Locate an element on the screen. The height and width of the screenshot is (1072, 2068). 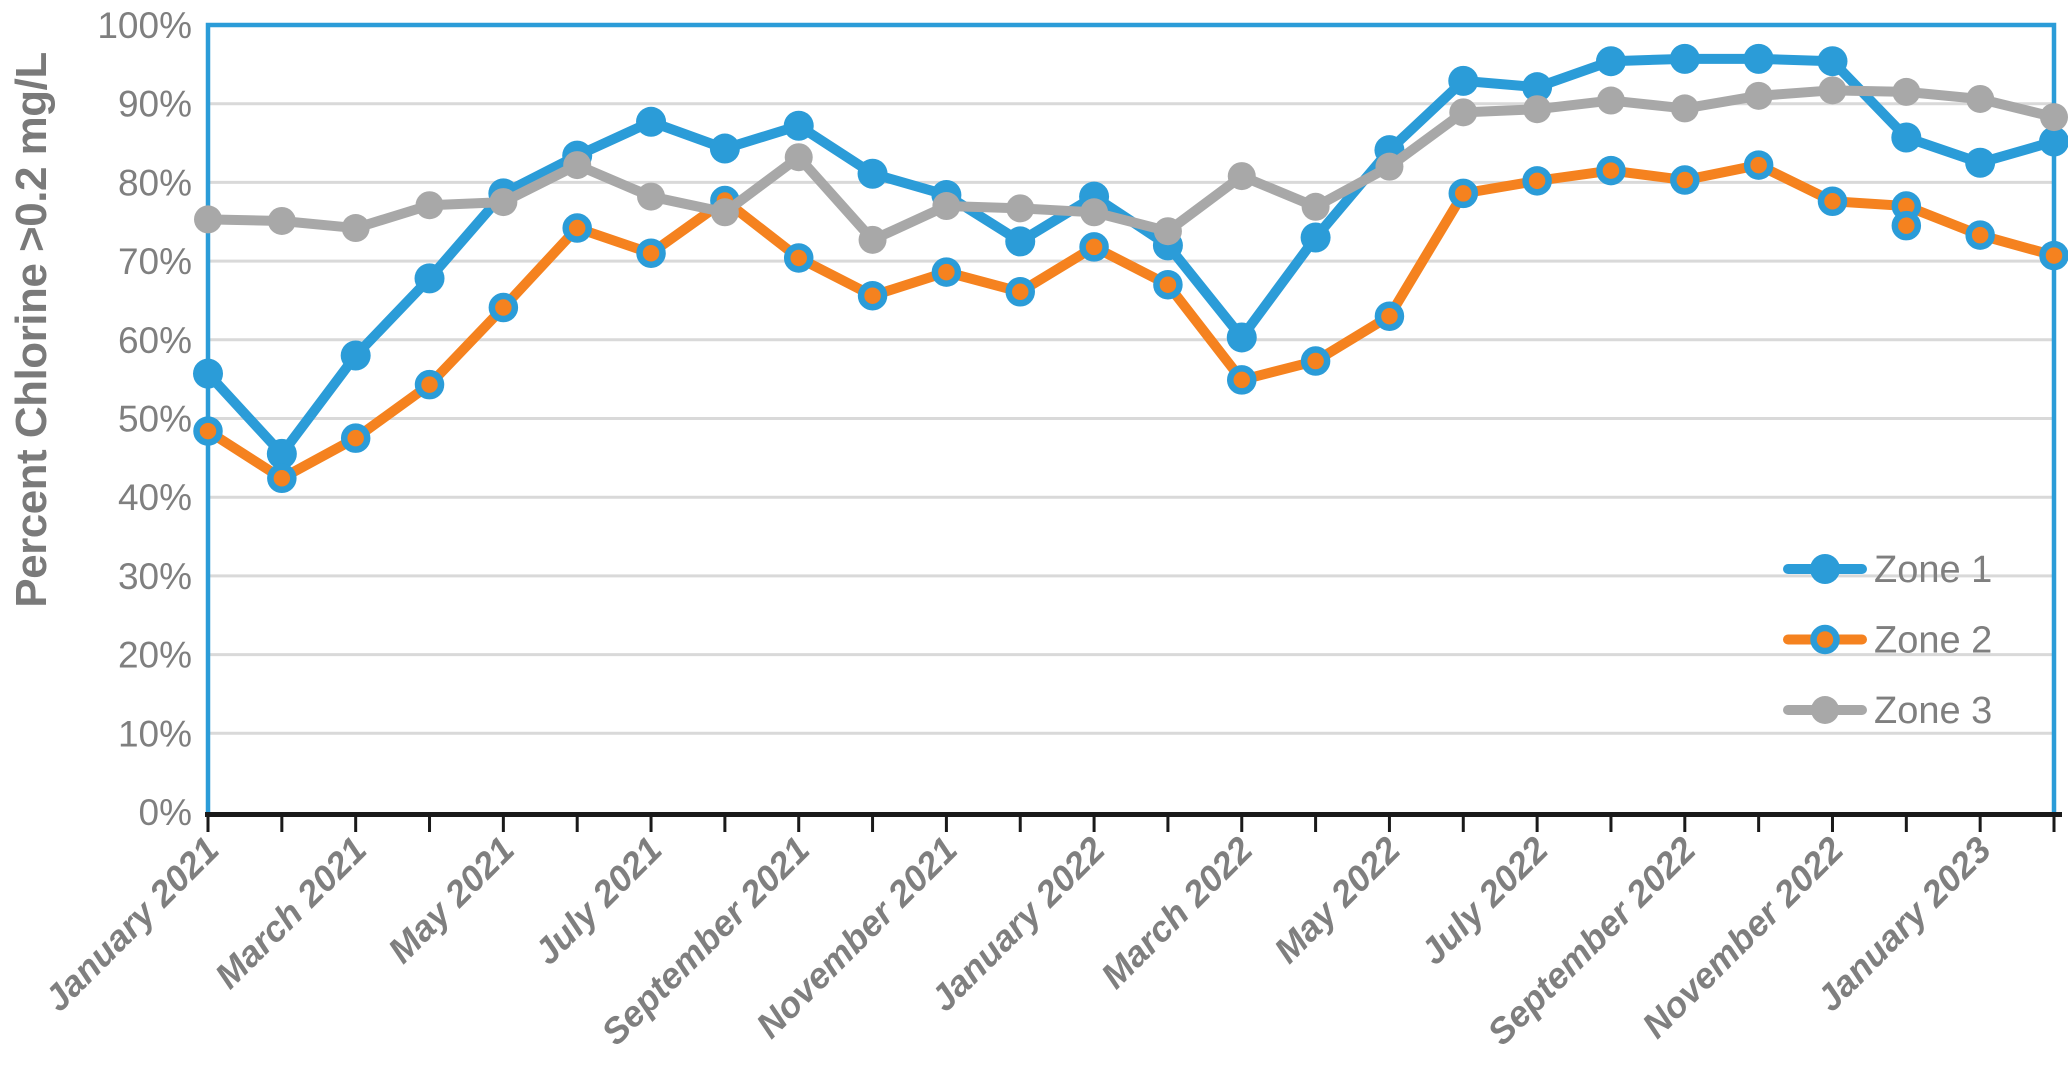
y-tick-label: 30% is located at coordinates (155, 576).